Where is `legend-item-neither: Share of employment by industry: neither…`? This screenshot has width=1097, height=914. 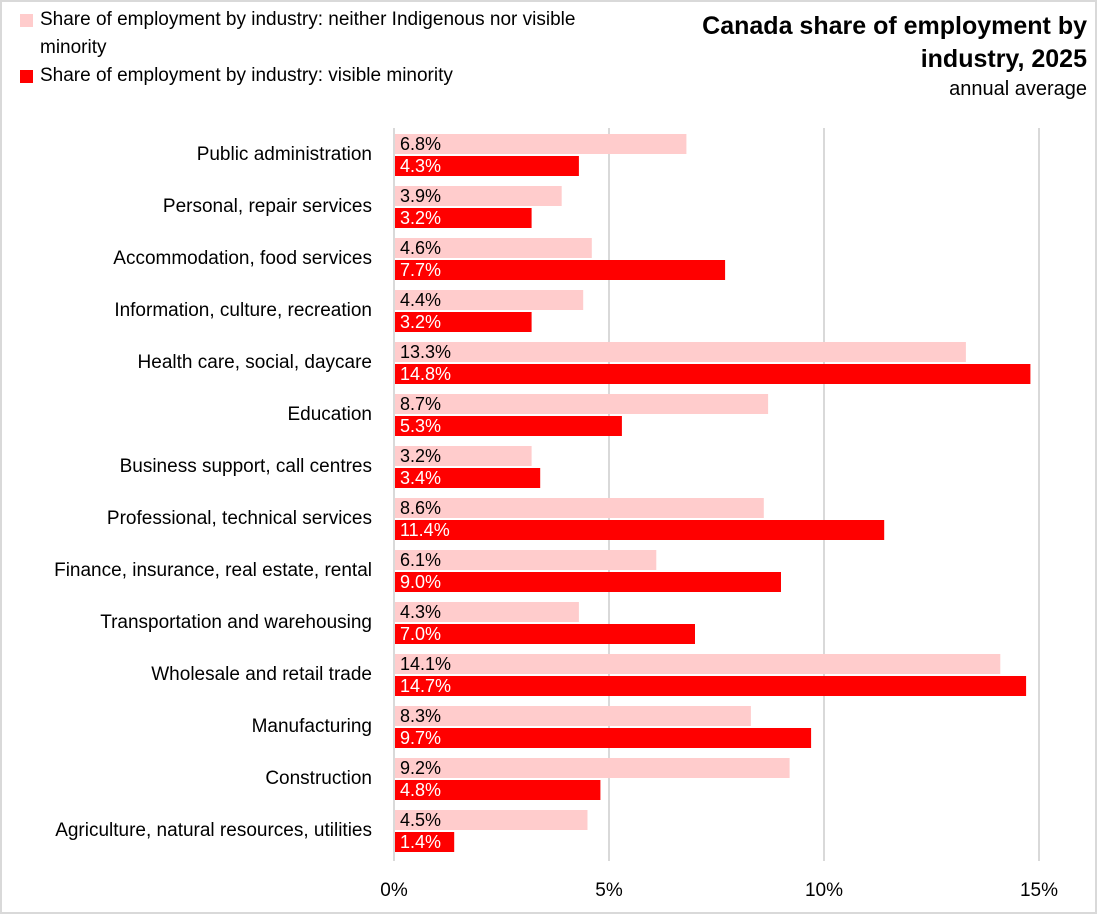 legend-item-neither: Share of employment by industry: neither… is located at coordinates (300, 34).